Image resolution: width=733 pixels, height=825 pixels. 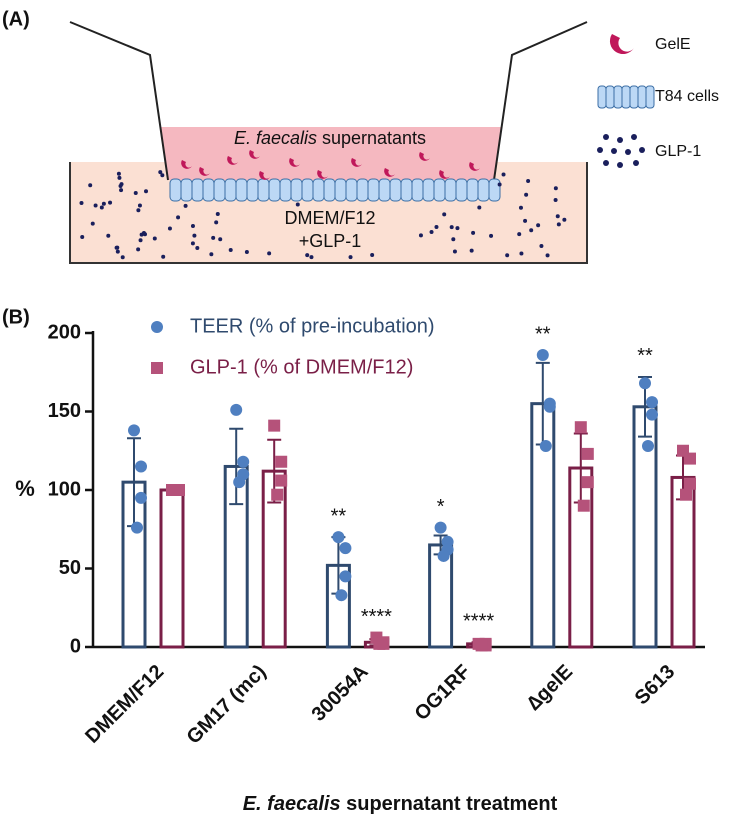 I want to click on title-rest: supernatant treatment, so click(x=449, y=804).